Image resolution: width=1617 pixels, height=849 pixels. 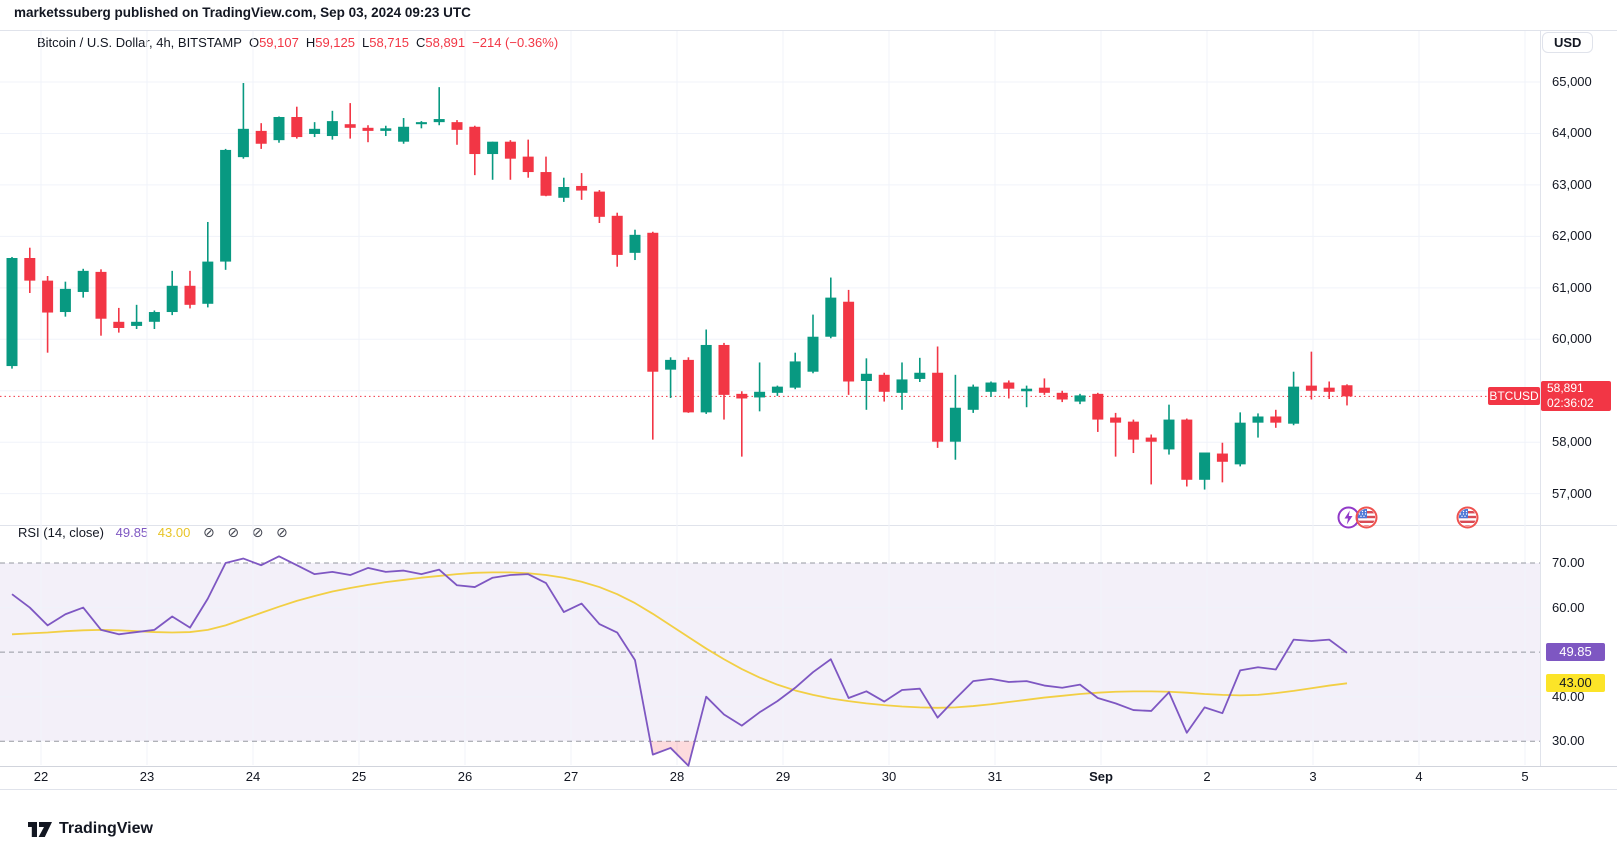 What do you see at coordinates (1207, 776) in the screenshot?
I see `time-axis-label: 2` at bounding box center [1207, 776].